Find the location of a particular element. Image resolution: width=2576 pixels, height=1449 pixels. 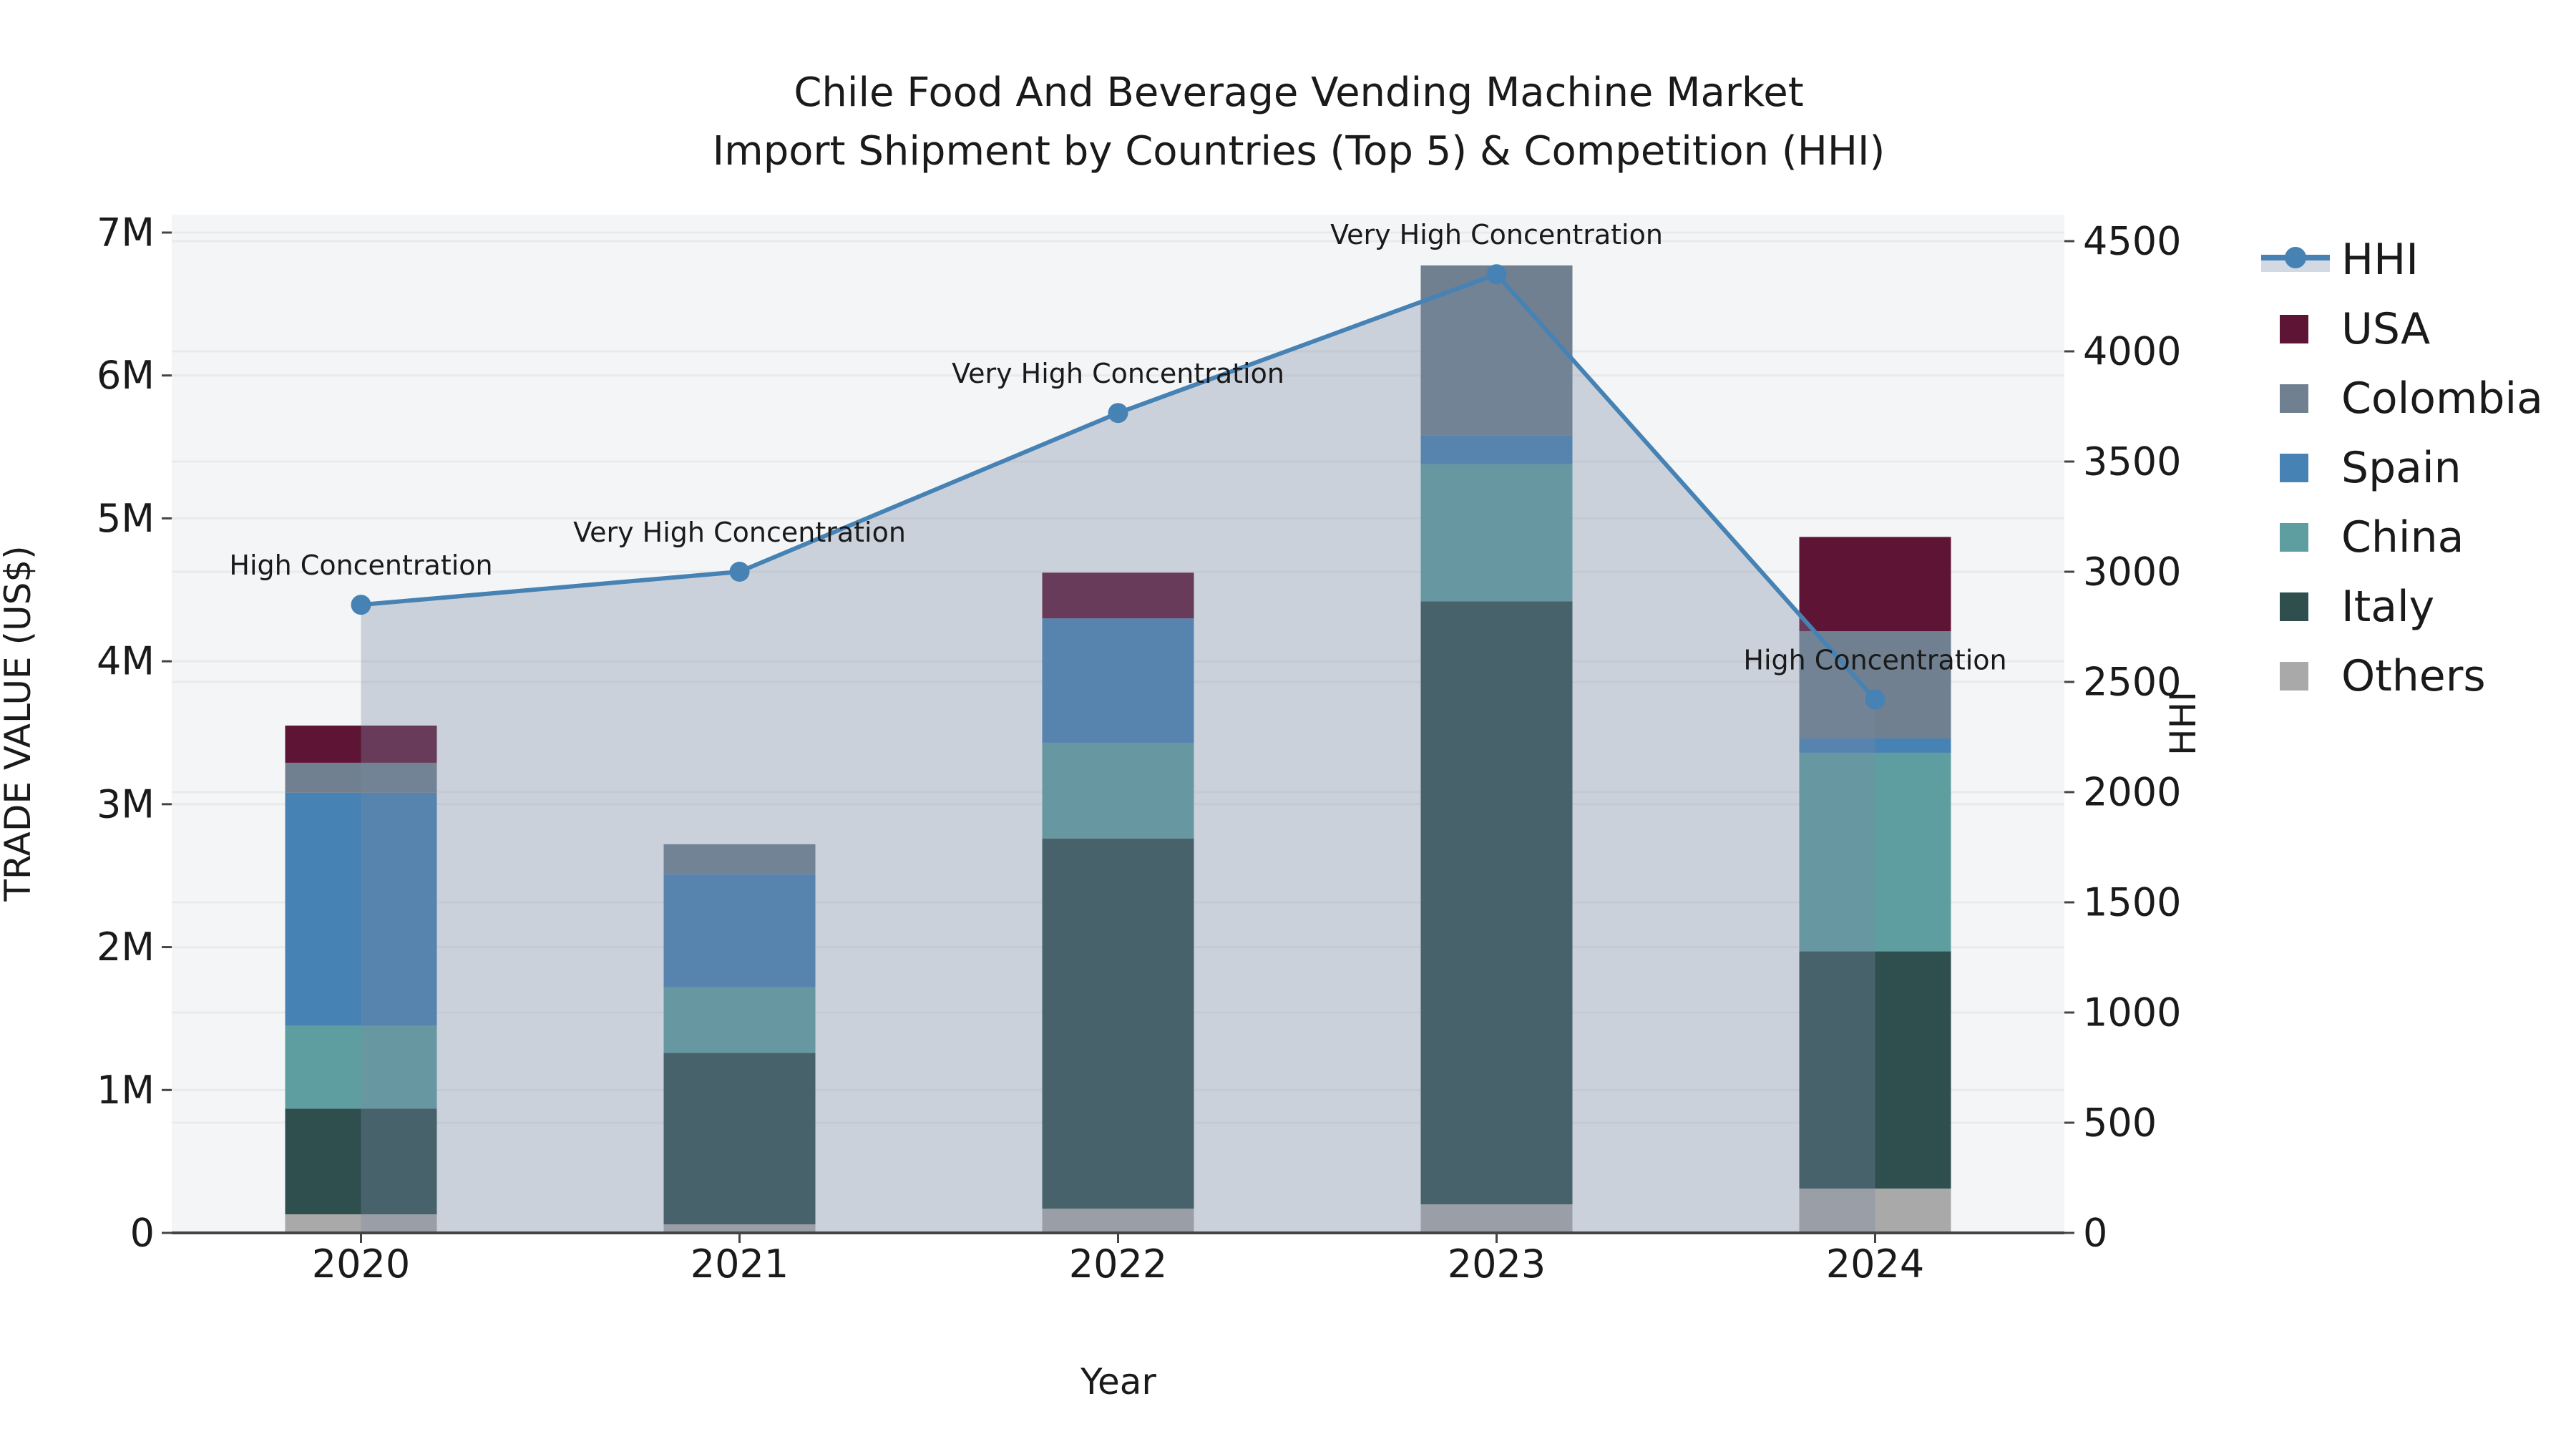

legend-swatch-others is located at coordinates (2294, 676).